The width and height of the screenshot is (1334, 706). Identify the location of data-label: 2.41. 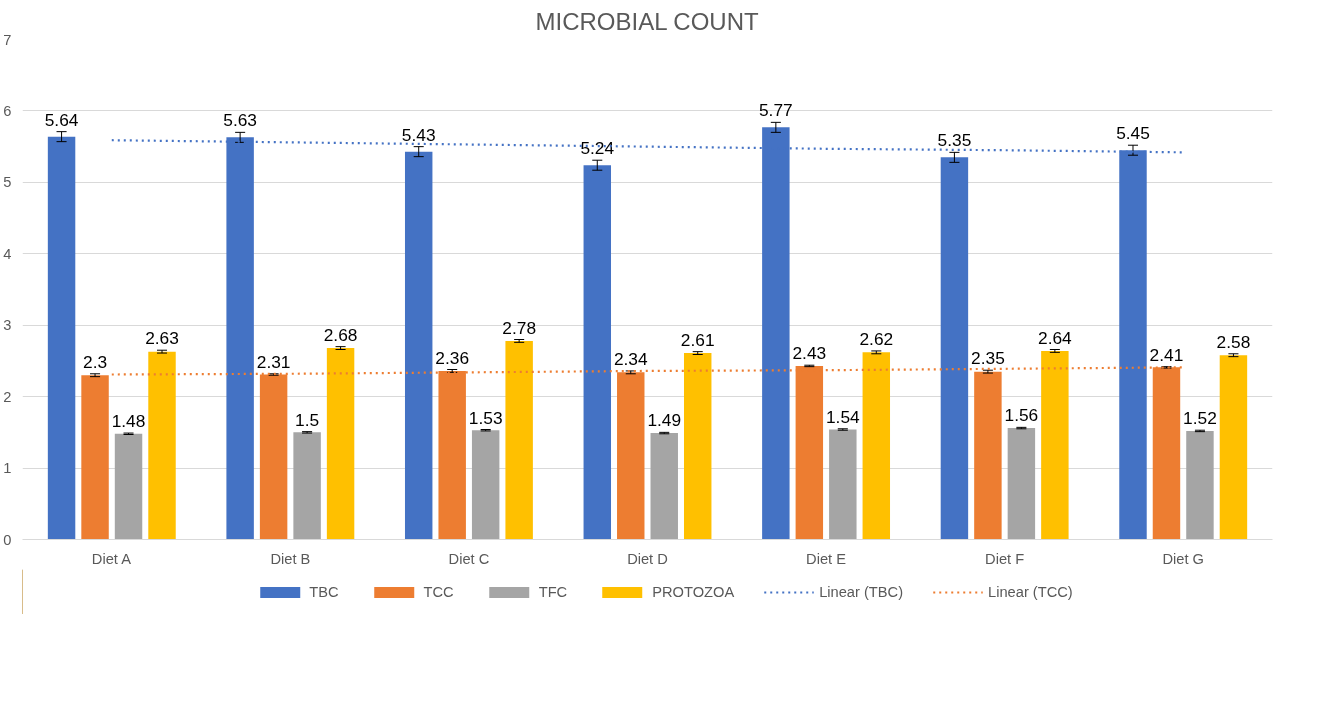
(1166, 354).